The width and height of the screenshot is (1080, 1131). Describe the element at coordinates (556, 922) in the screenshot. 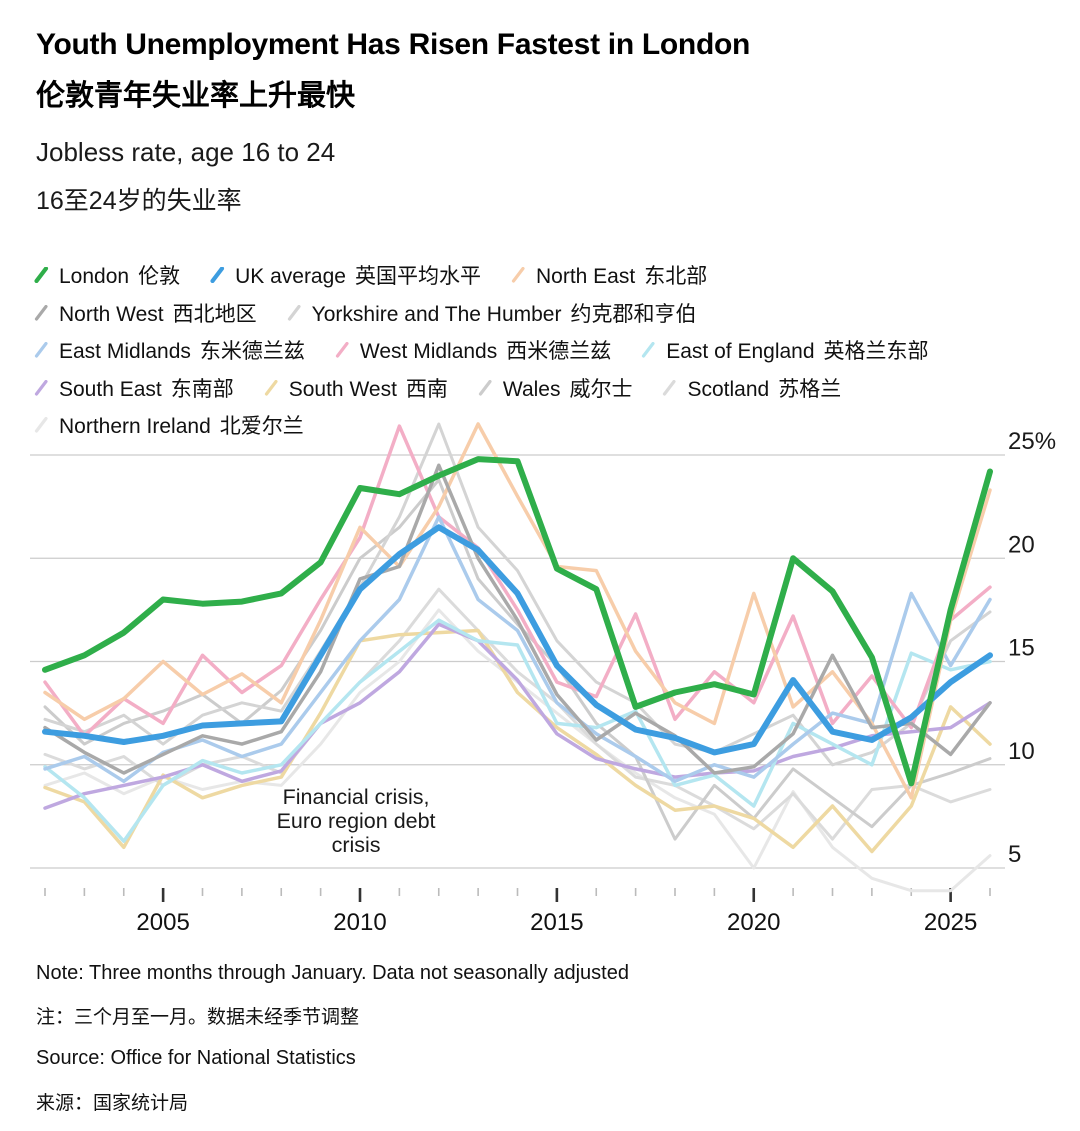

I see `x-axis-label: 2015` at that location.